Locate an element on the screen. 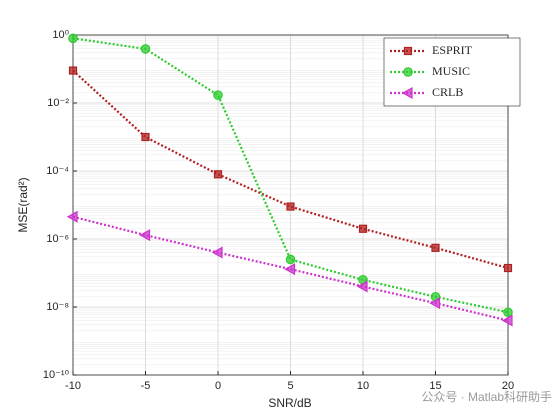 Image resolution: width=560 pixels, height=420 pixels. x-tick-label: -10 is located at coordinates (73, 386).